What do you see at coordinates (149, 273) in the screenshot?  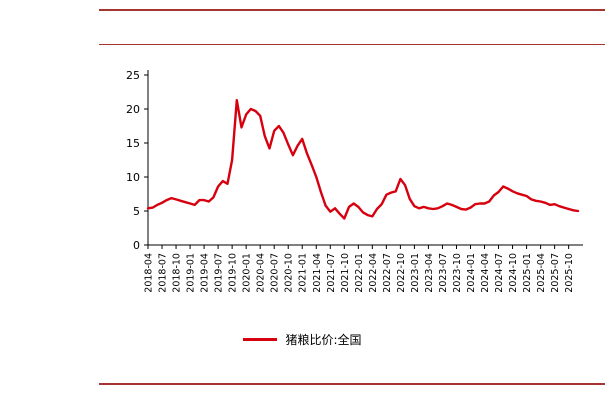 I see `svg-text: 2018-04` at bounding box center [149, 273].